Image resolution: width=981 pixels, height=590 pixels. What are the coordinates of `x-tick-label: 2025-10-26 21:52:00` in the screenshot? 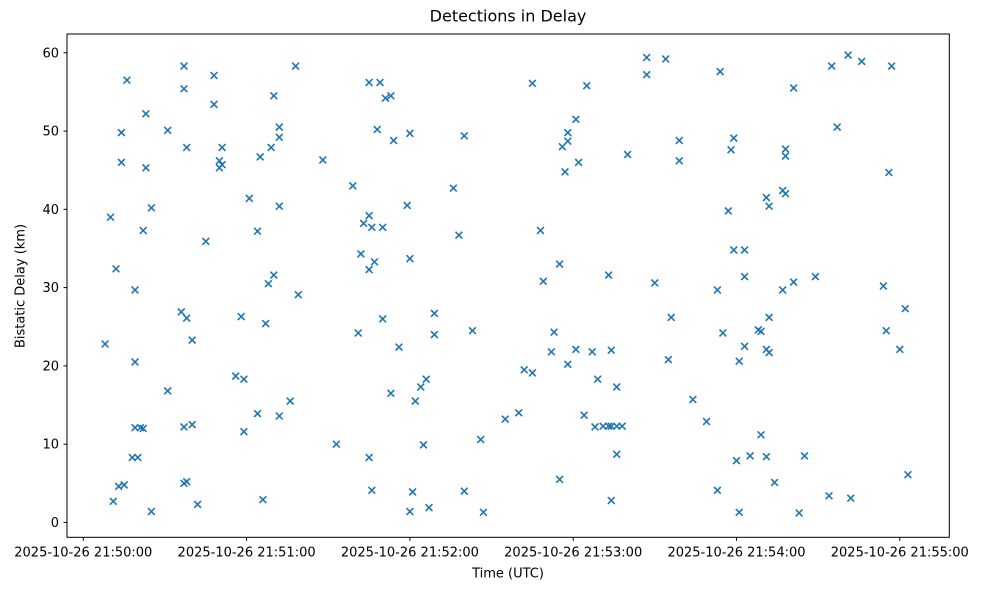 It's located at (410, 552).